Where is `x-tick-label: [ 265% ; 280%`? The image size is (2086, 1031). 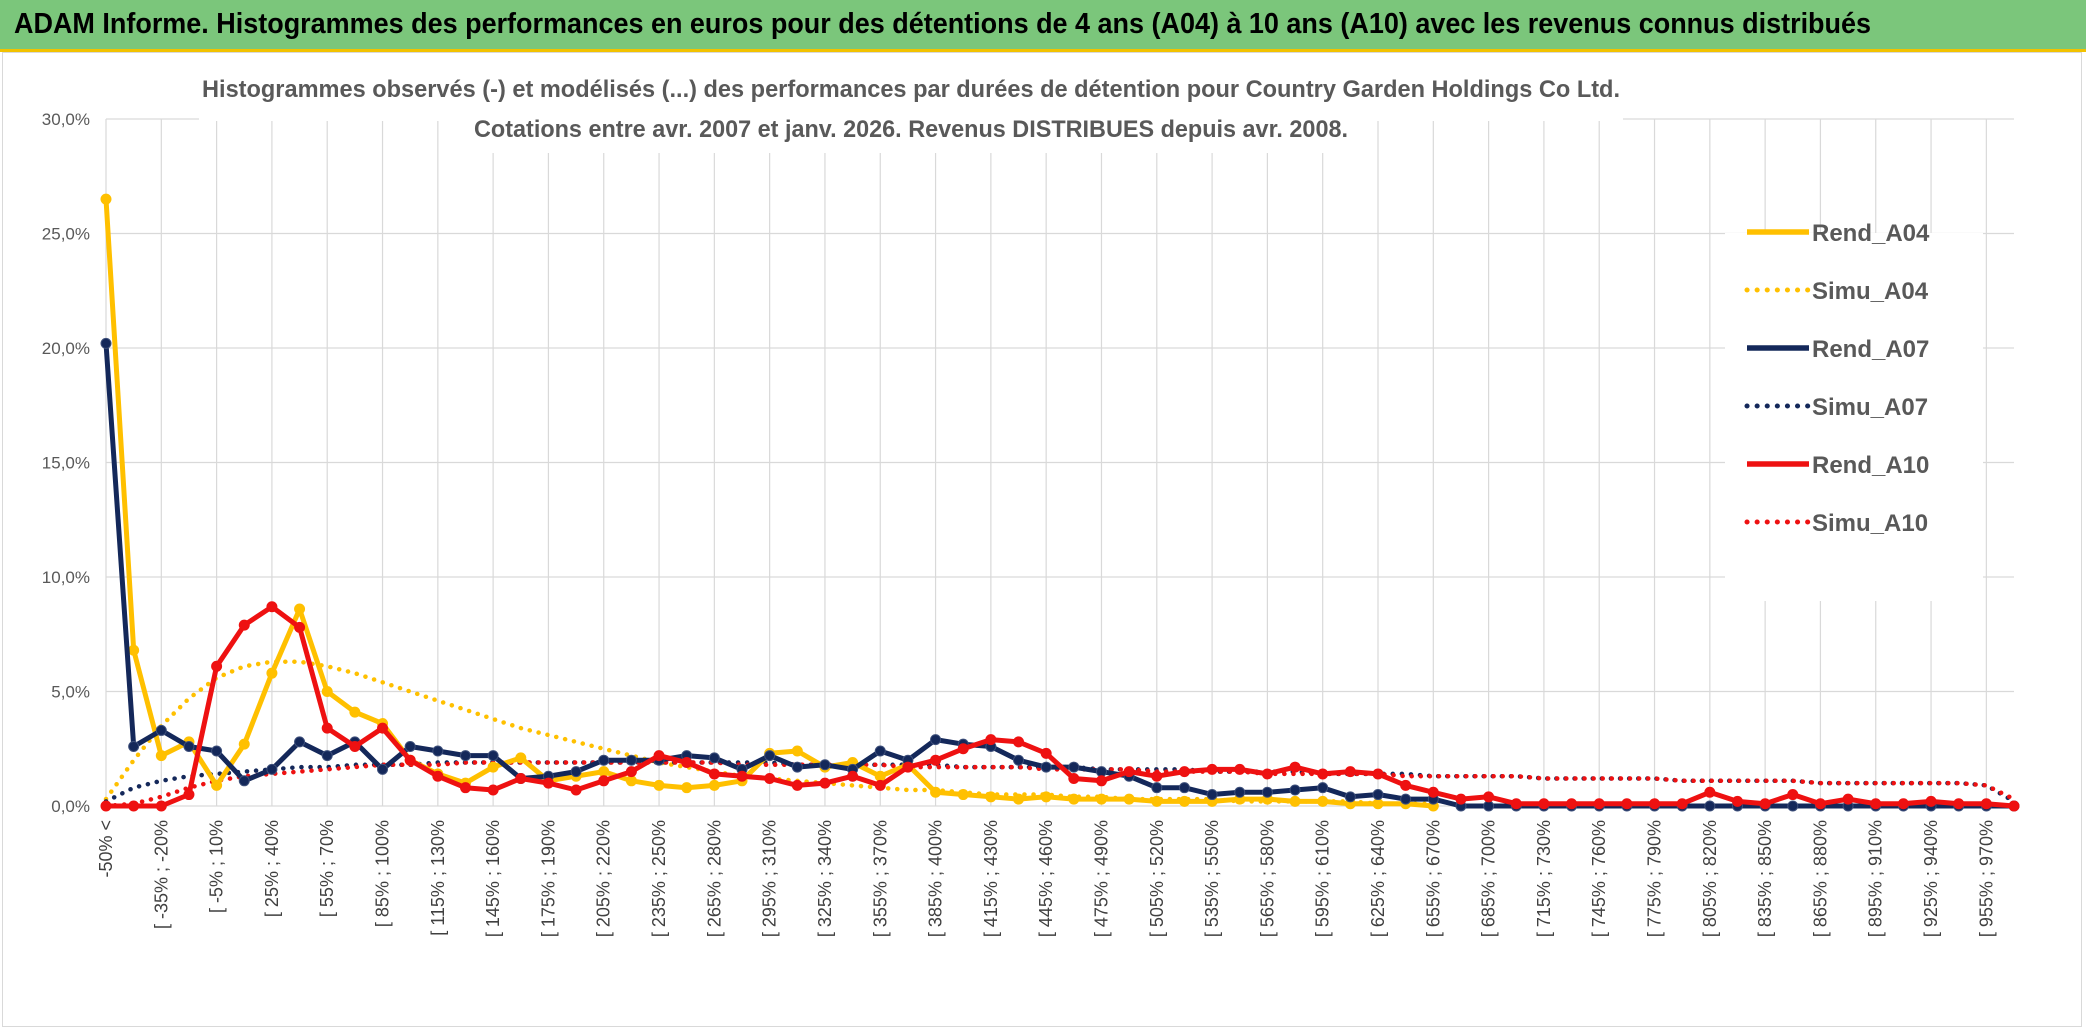 x-tick-label: [ 265% ; 280% is located at coordinates (714, 878).